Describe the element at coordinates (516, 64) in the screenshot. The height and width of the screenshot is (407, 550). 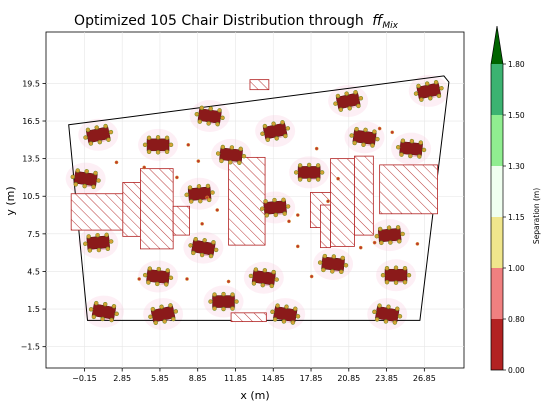
I see `colorbar-tick-label: 1.80` at that location.